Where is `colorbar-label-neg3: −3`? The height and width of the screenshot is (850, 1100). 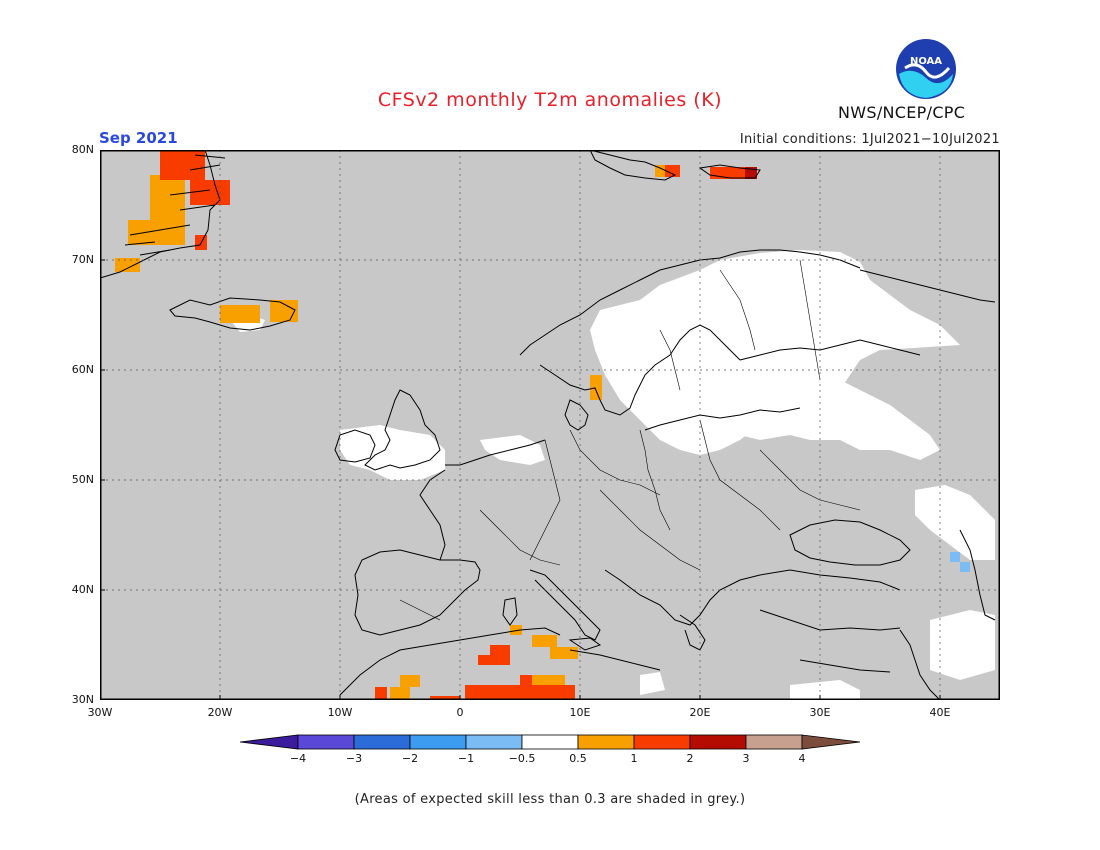
colorbar-label-neg3: −3 is located at coordinates (354, 758).